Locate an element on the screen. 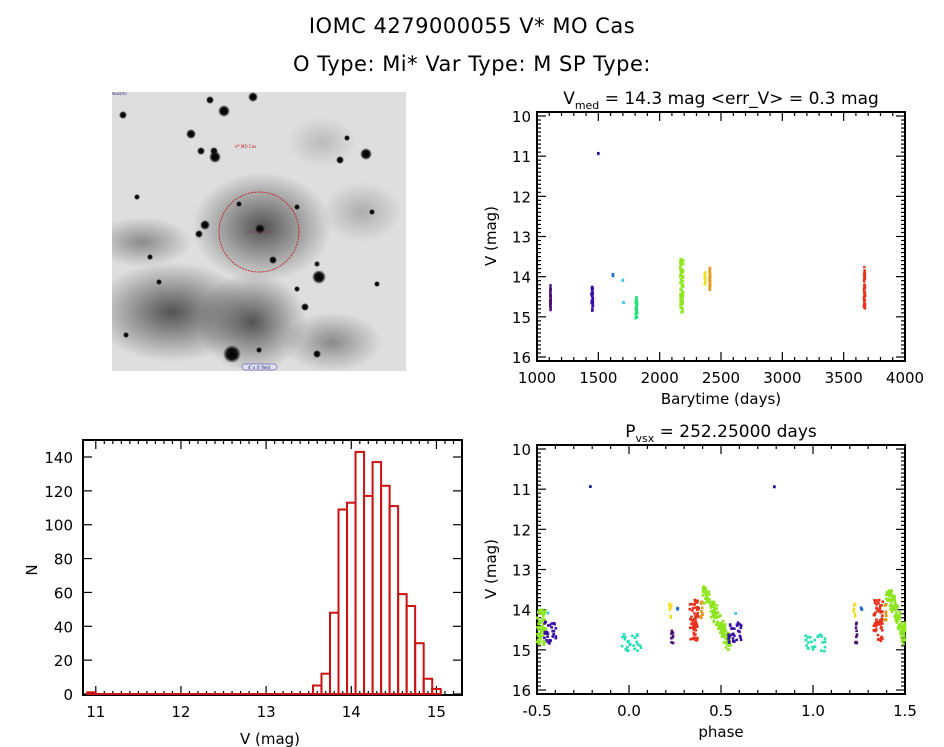 The height and width of the screenshot is (747, 944). sky-image-canvas: DSS RED(m) V* MO Cas 4' x 4' field is located at coordinates (259, 231).